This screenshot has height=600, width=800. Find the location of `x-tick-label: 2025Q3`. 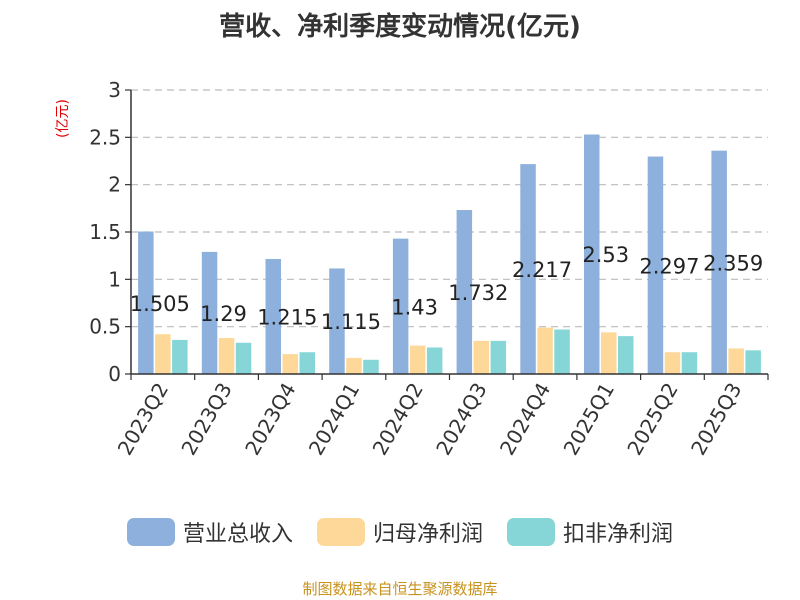

x-tick-label: 2025Q3 is located at coordinates (716, 419).